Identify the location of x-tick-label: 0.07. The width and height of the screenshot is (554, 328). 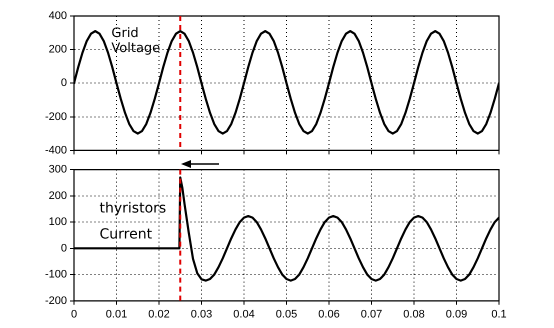
(371, 314).